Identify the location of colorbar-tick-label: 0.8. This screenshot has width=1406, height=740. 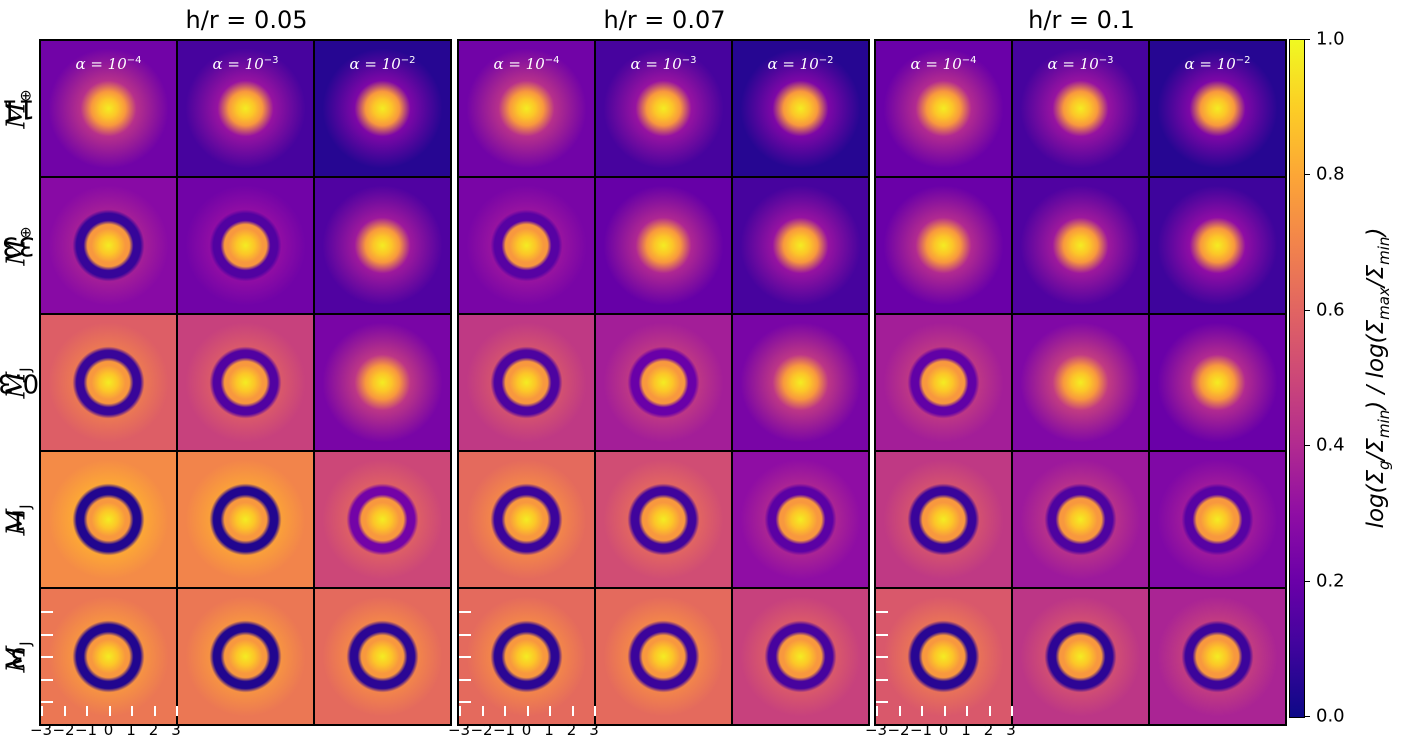
(1330, 174).